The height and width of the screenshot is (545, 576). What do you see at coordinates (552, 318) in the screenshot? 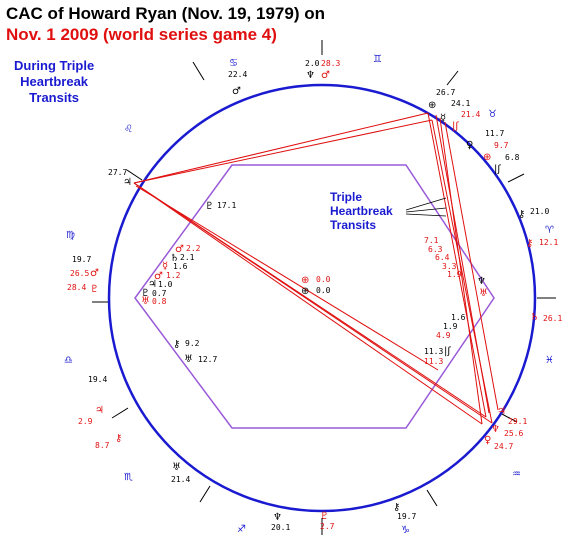
I see `planet-degree: 26.1` at bounding box center [552, 318].